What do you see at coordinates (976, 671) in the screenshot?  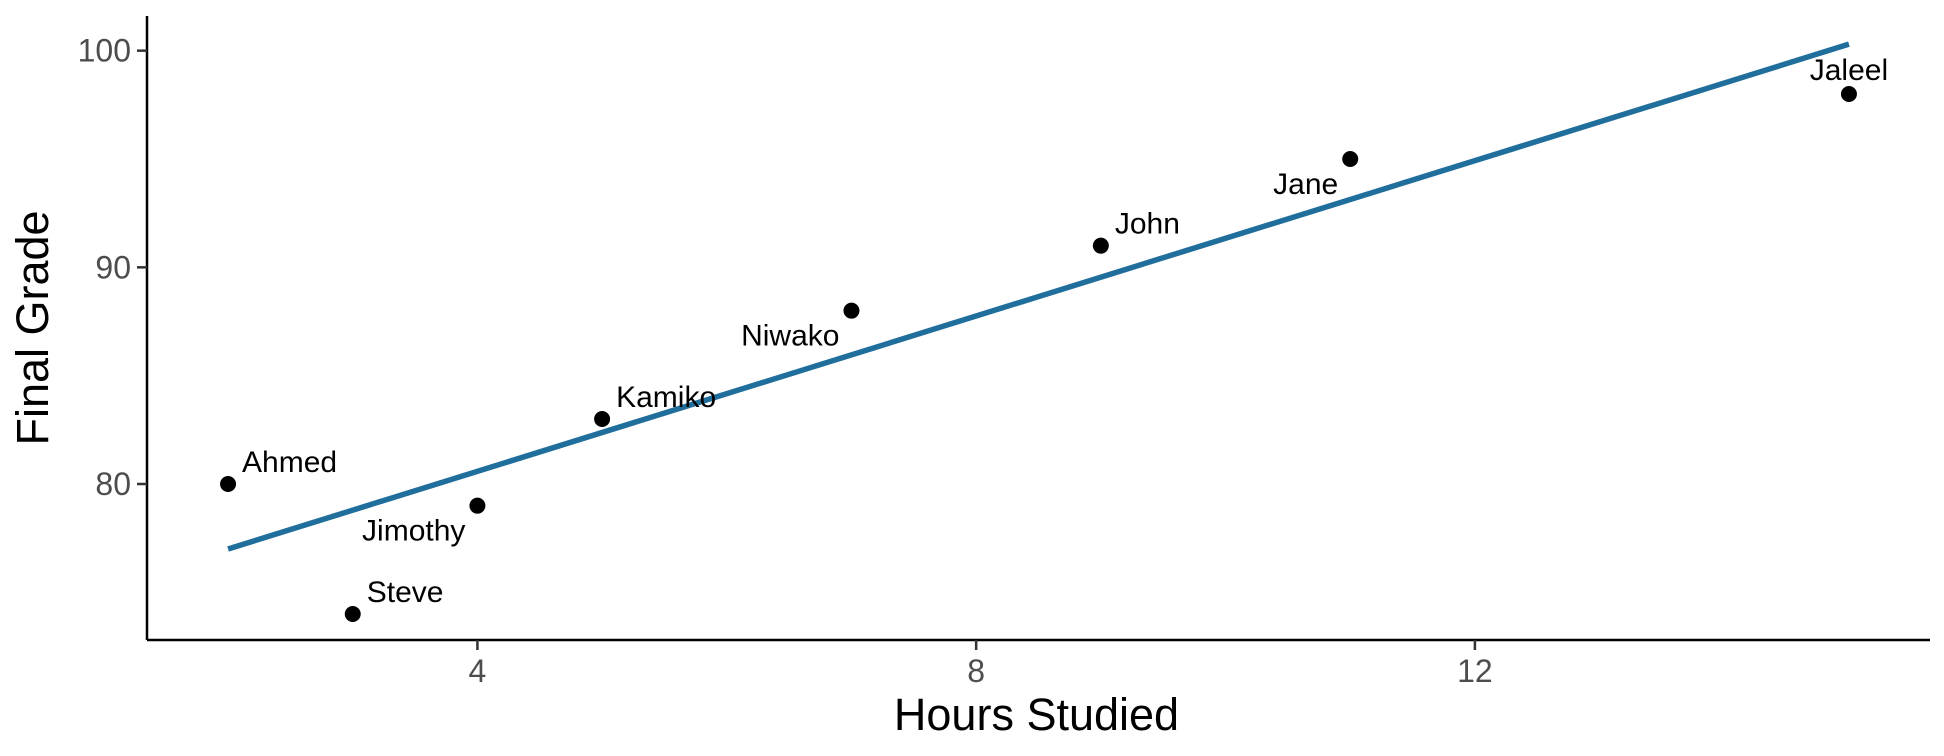 I see `x-tick-label: 8` at bounding box center [976, 671].